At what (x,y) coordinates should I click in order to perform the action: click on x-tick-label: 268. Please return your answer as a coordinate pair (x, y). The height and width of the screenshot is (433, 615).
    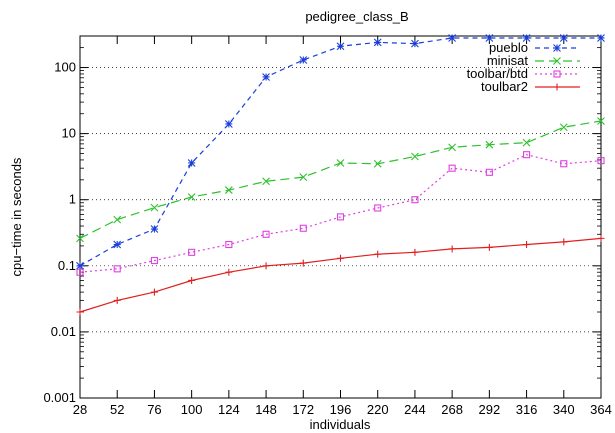
    Looking at the image, I should click on (452, 409).